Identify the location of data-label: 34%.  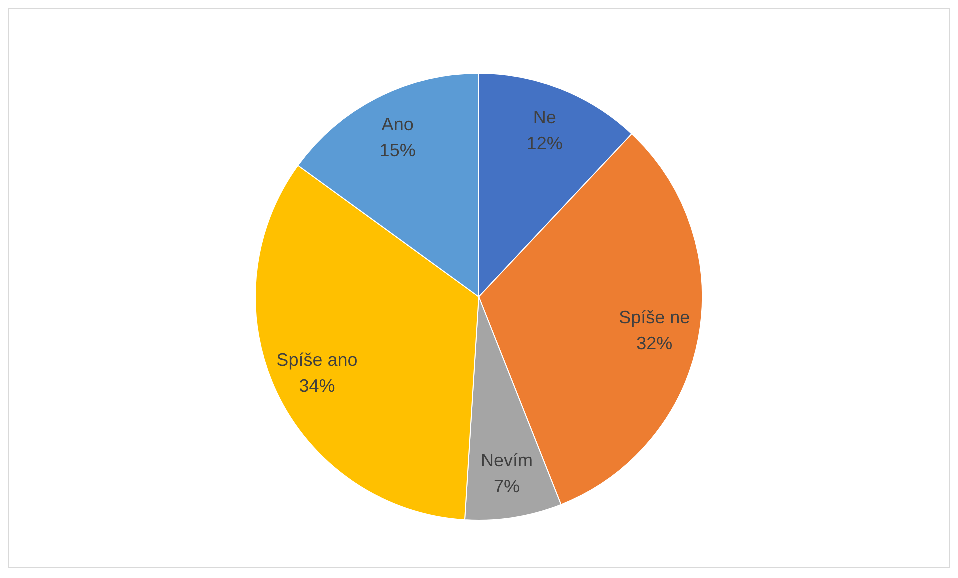
(317, 386).